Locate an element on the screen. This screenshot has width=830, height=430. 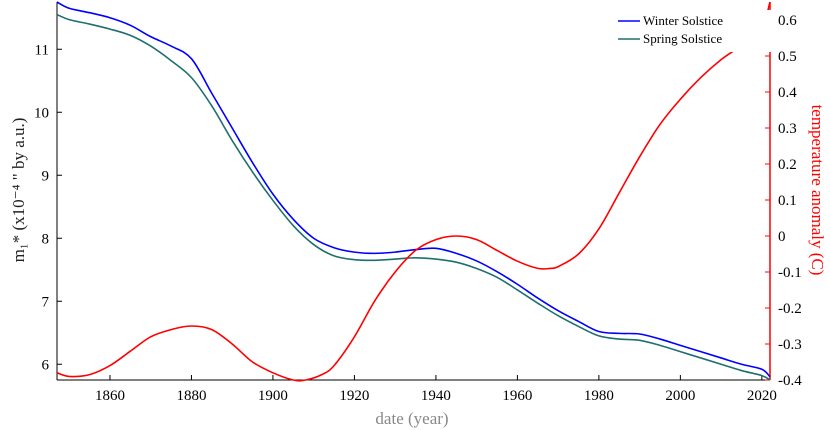
x-tick-label: 1880 is located at coordinates (191, 396).